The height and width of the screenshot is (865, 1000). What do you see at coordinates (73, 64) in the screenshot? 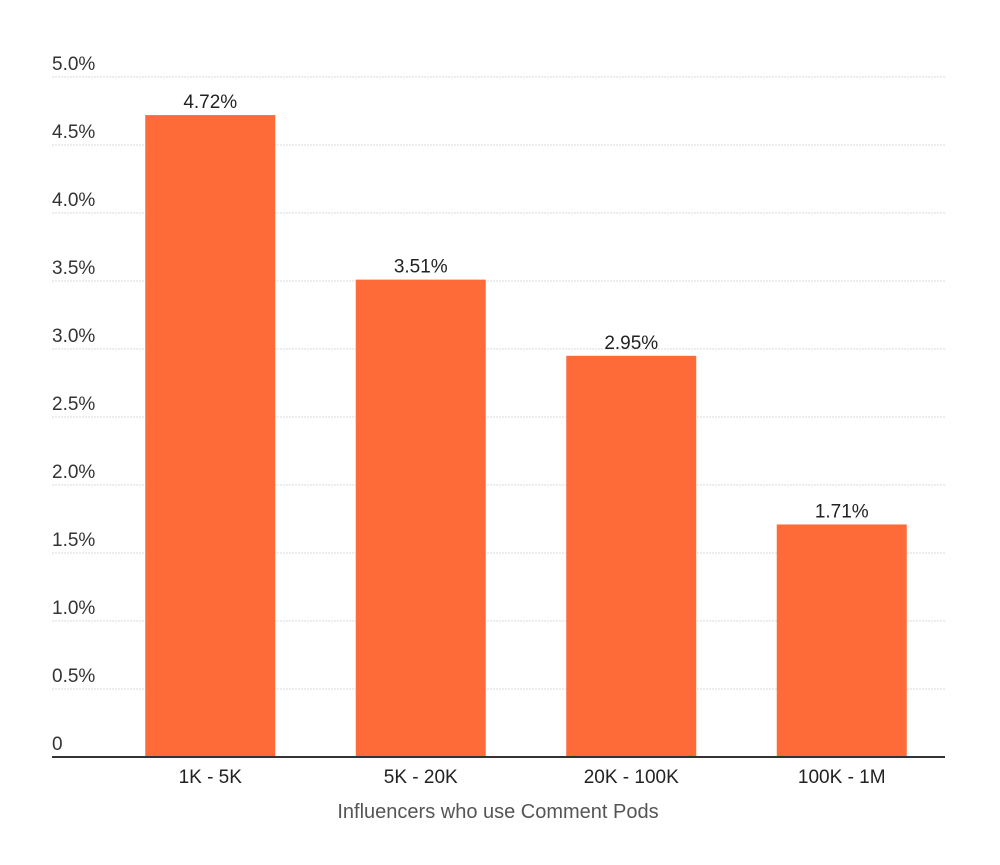
I see `y-tick-label: 5.0%` at bounding box center [73, 64].